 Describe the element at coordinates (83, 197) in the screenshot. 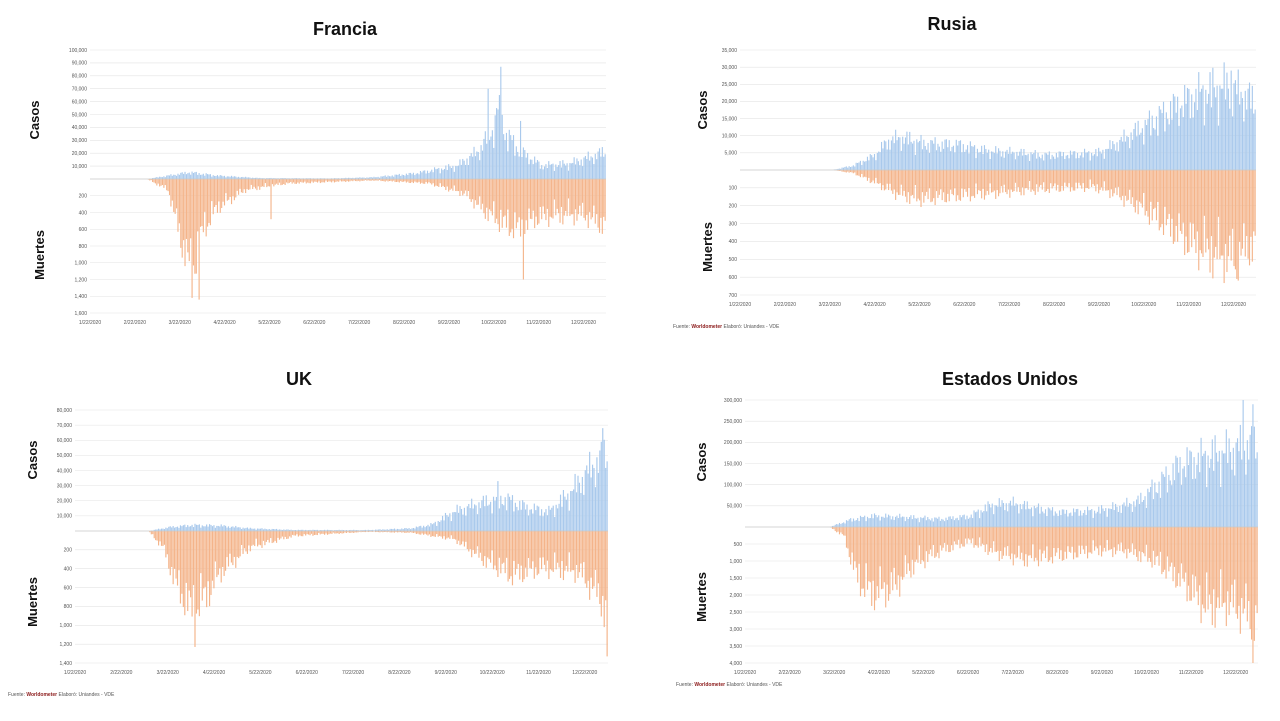

I see `deaths-tick-label: 200` at that location.